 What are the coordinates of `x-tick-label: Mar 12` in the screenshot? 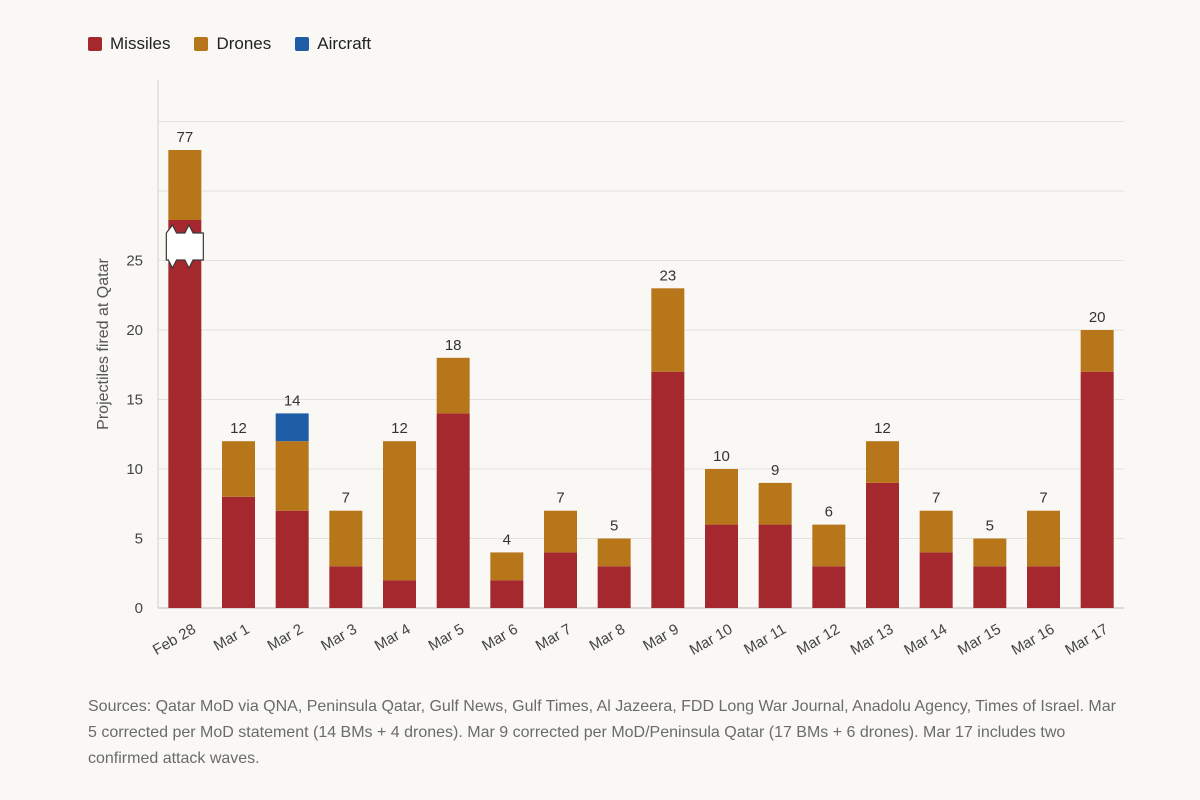 It's located at (818, 640).